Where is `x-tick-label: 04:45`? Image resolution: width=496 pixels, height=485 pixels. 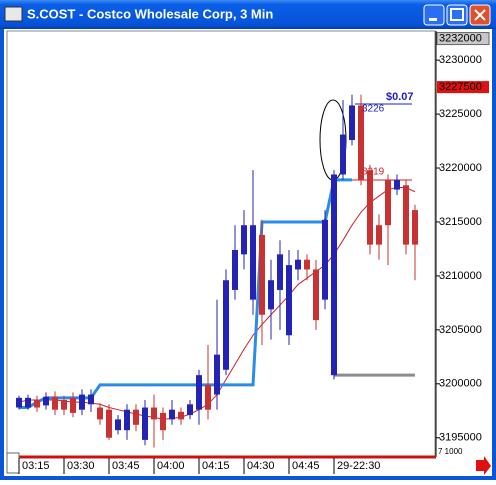 x-tick-label: 04:45 is located at coordinates (306, 466).